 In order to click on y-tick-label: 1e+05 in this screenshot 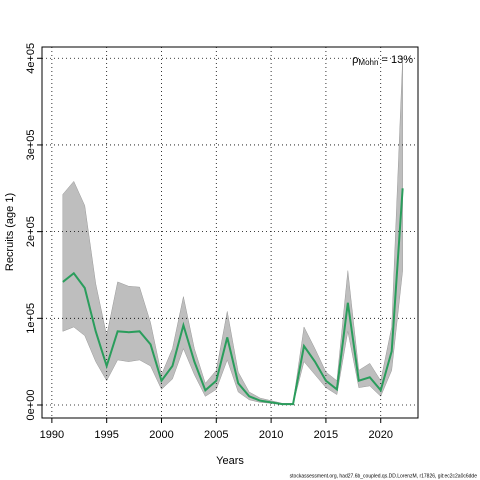, I will do `click(31, 318)`.